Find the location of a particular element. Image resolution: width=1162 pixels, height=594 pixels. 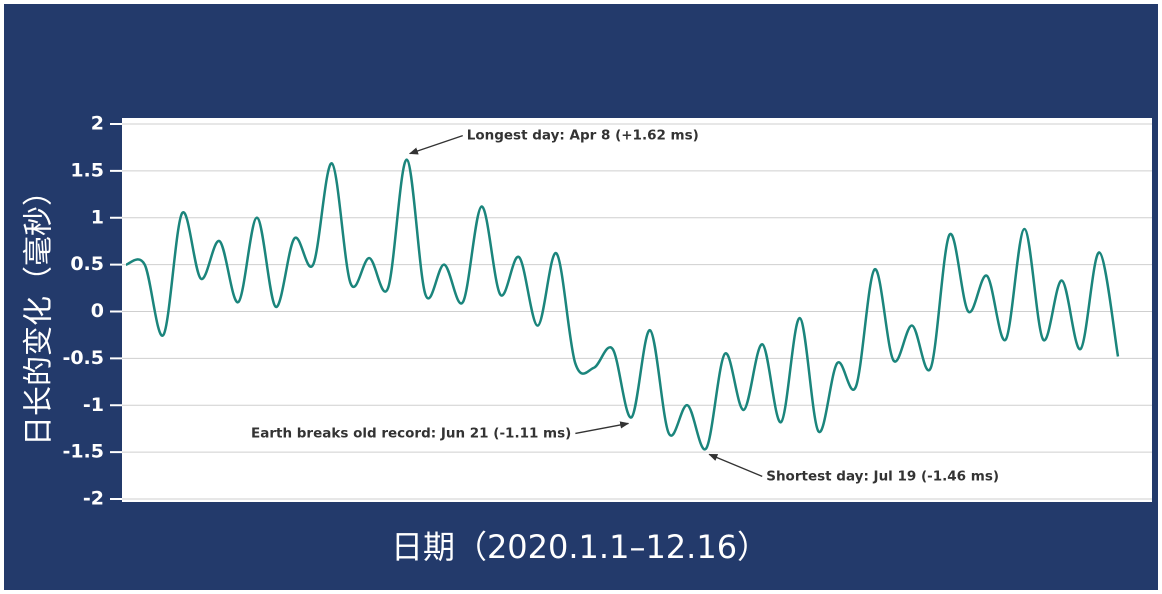

x-axis-label: 日期（2020.1.1–12.16） is located at coordinates (580, 547).